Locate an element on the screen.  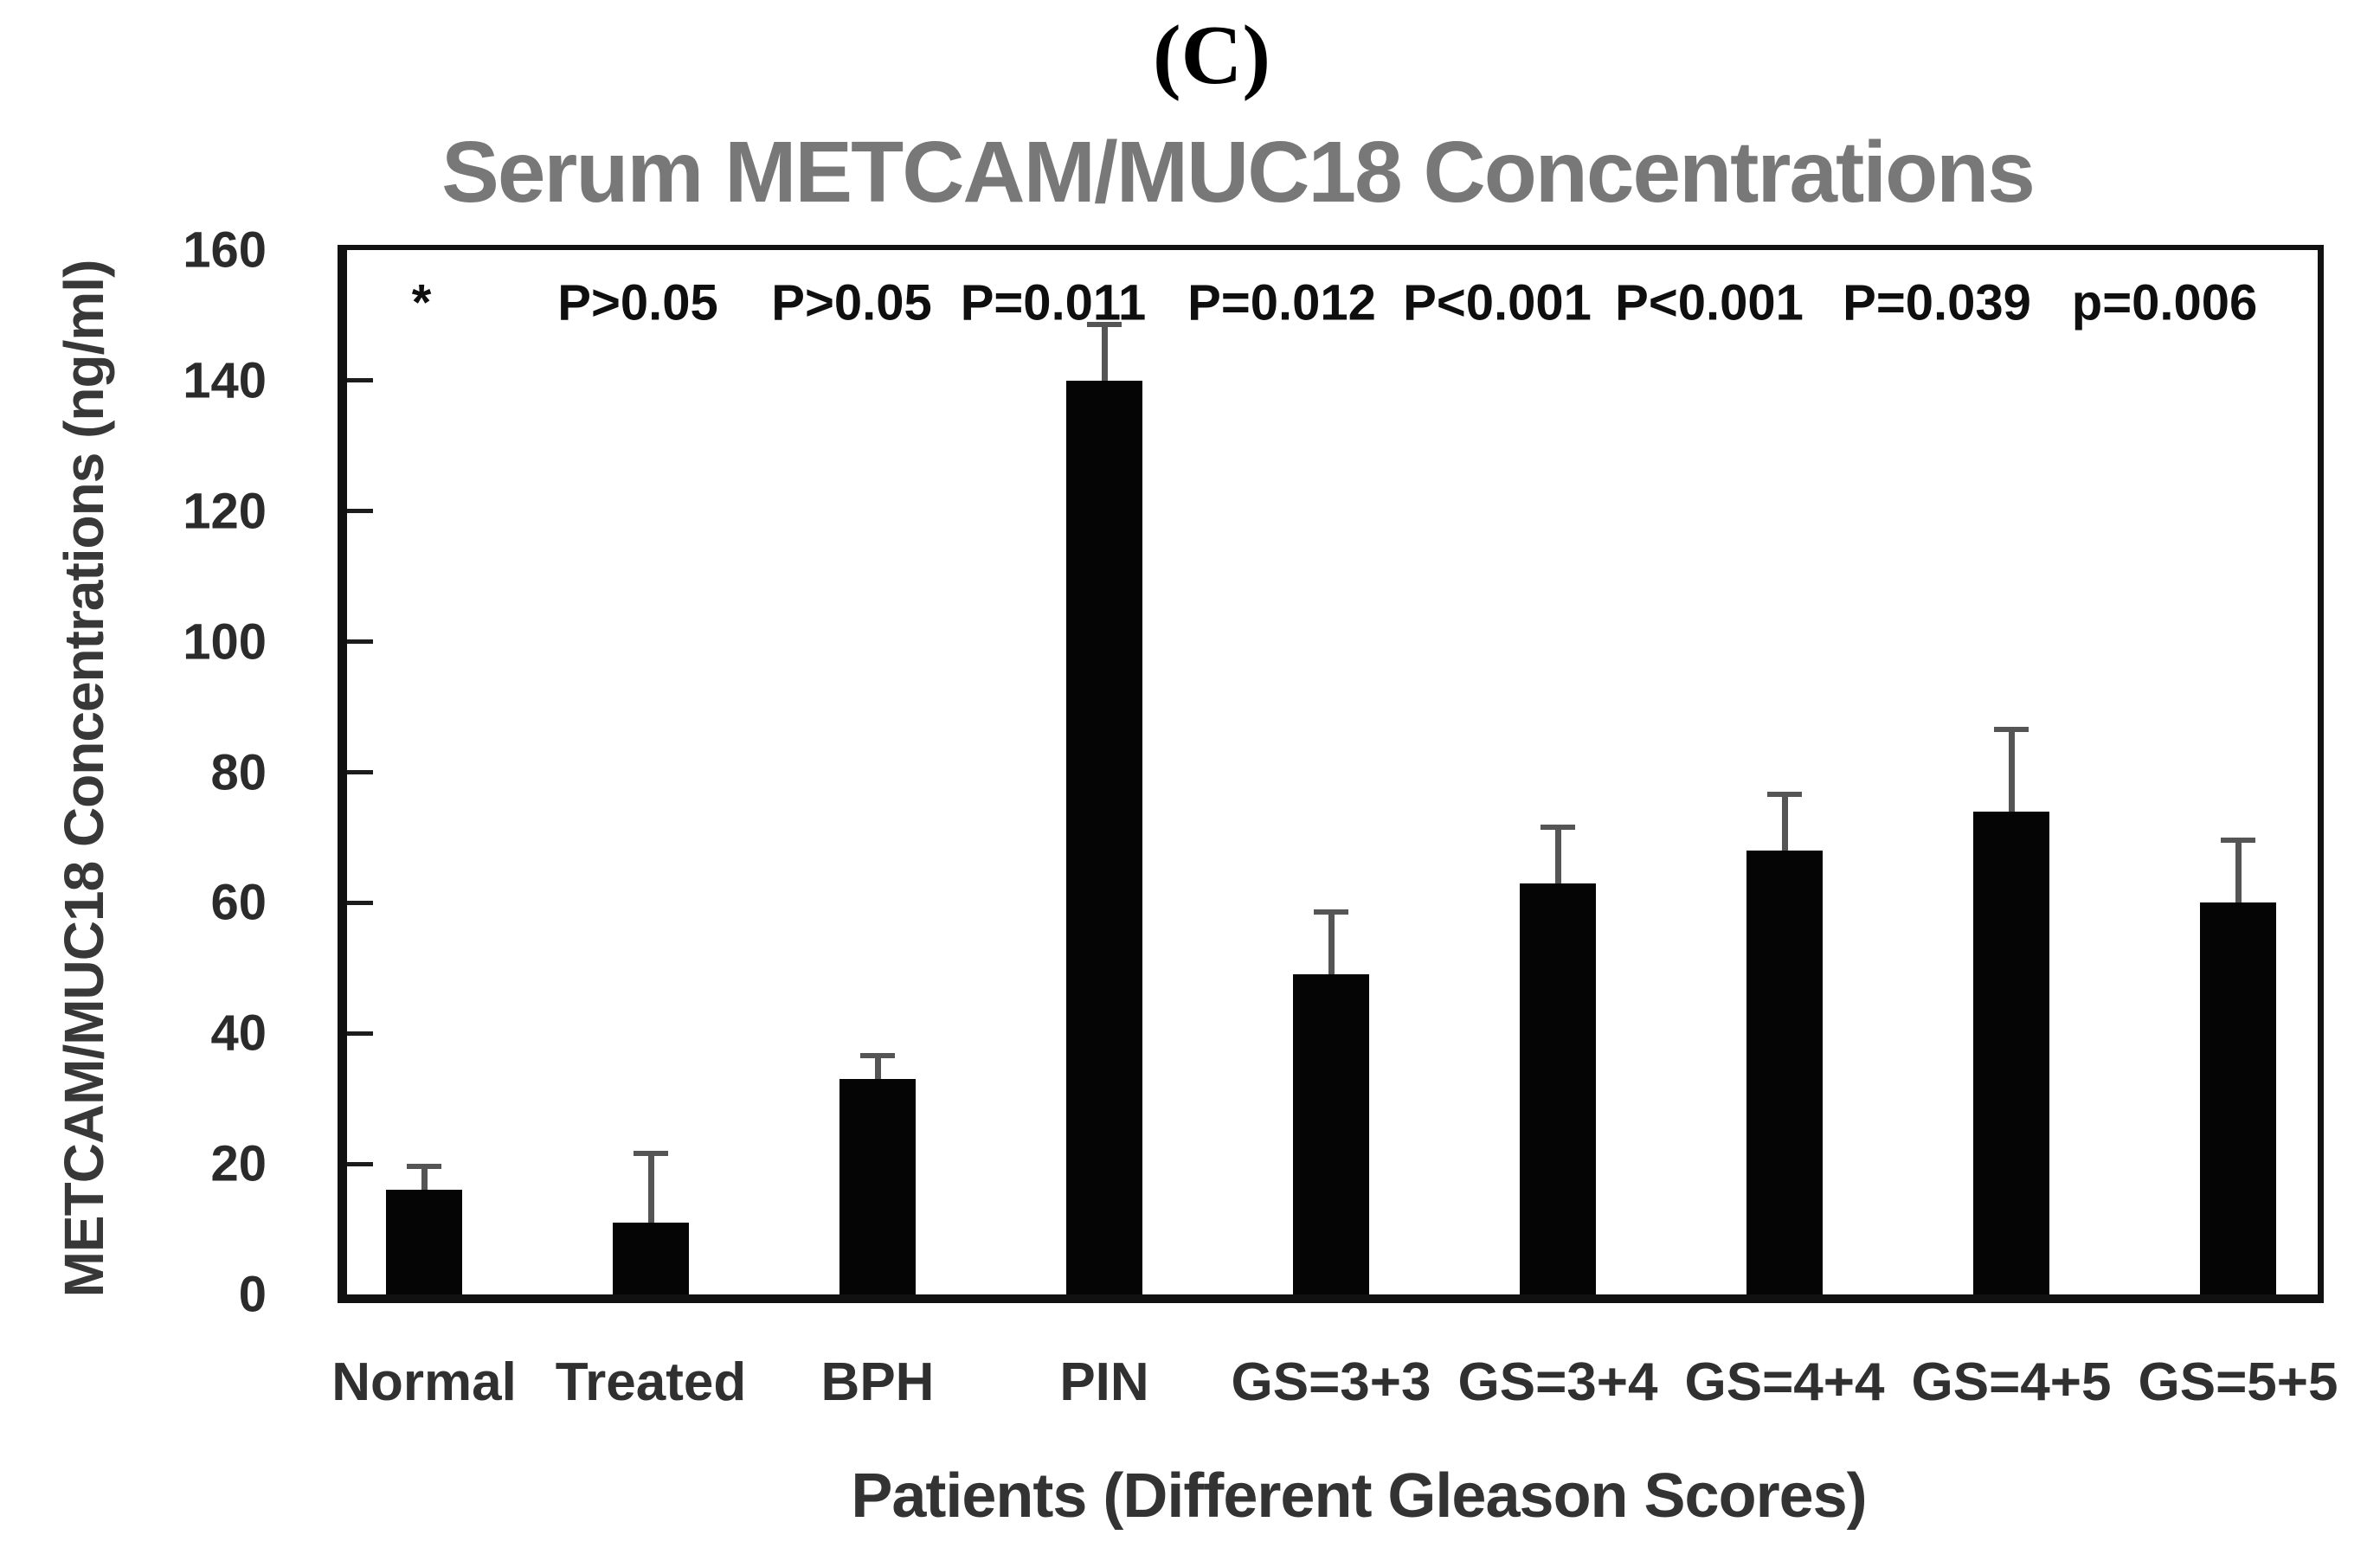
x-category-label: Normal is located at coordinates (424, 1382).